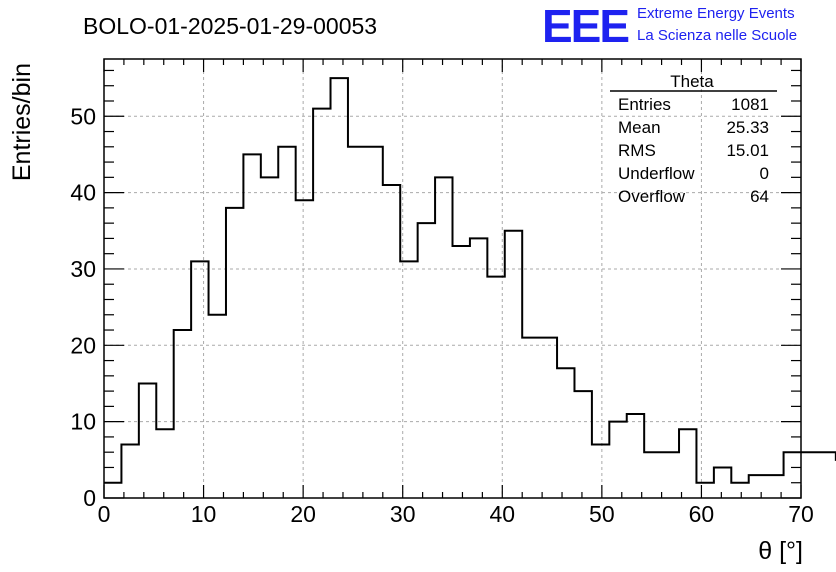 The image size is (836, 572). I want to click on x-tick-label: 40, so click(502, 514).